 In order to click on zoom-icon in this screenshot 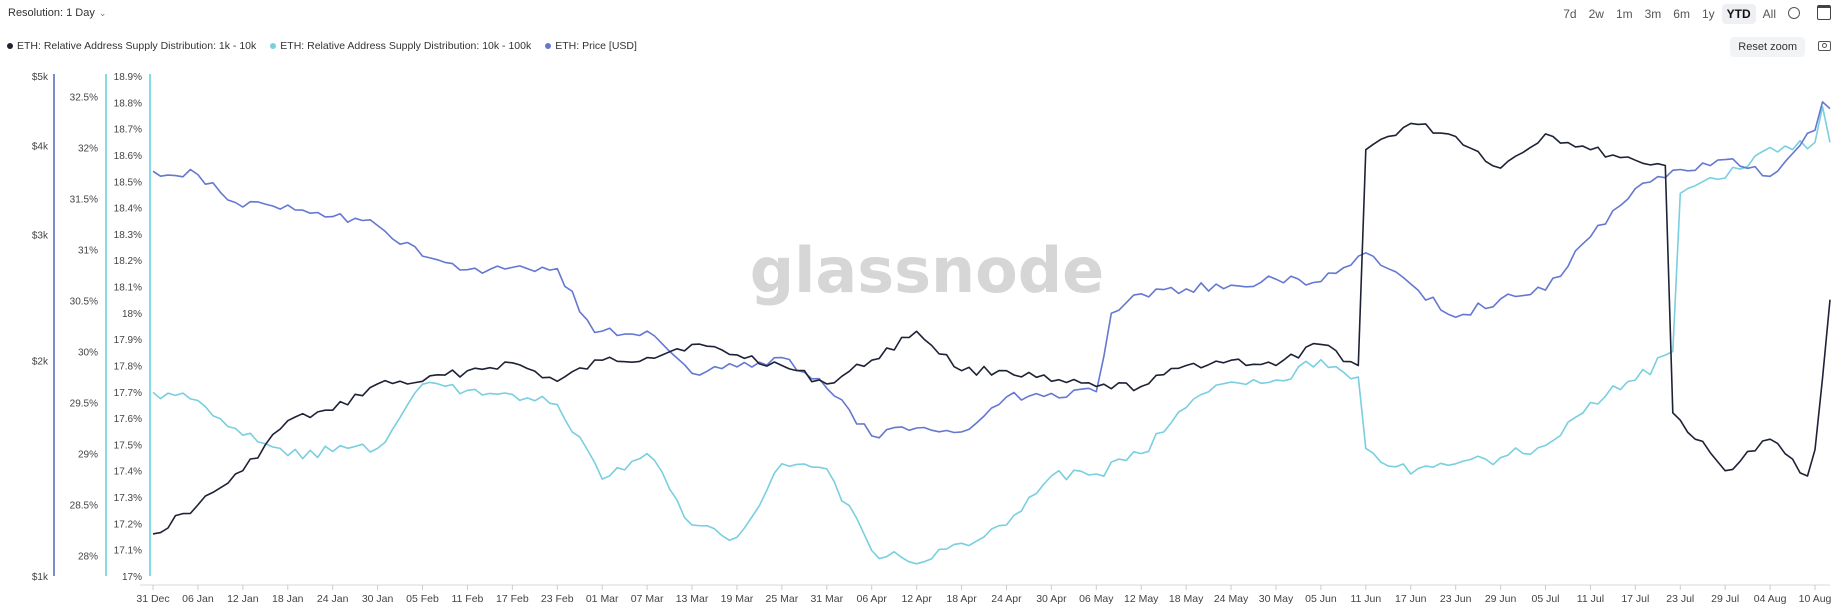, I will do `click(1794, 13)`.